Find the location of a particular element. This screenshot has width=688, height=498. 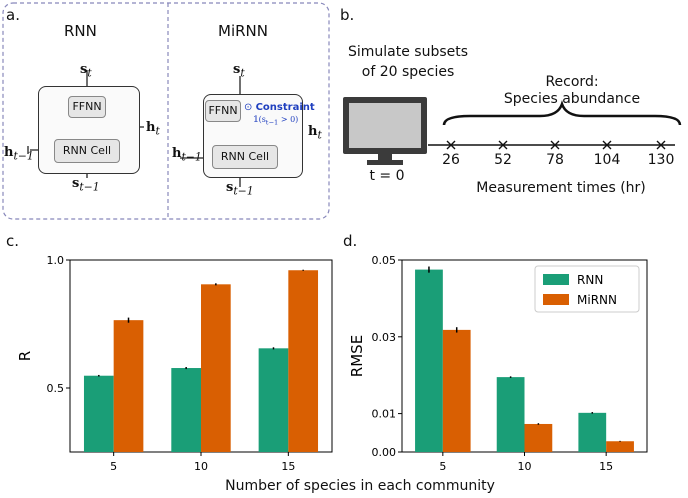

record-line2: Species abundance is located at coordinates (572, 99).